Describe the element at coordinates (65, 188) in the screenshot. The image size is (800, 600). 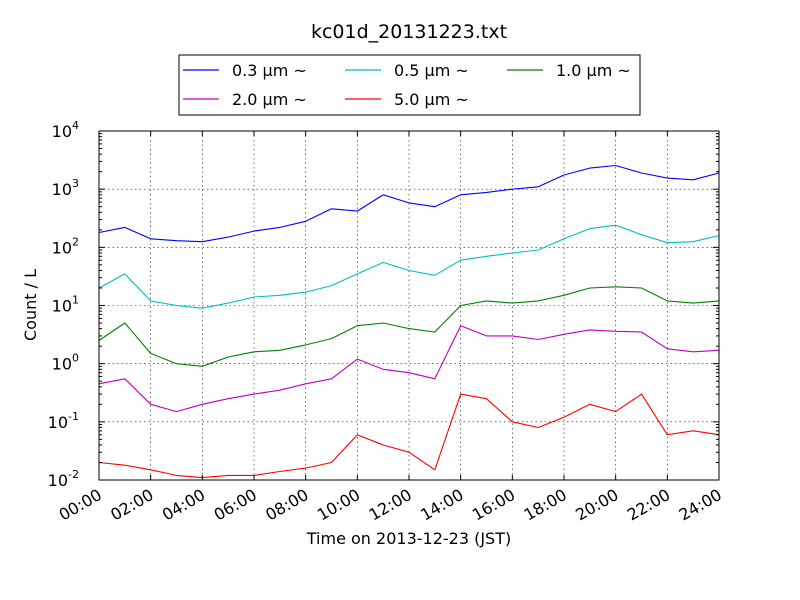
I see `y-tick-label: 10³` at that location.